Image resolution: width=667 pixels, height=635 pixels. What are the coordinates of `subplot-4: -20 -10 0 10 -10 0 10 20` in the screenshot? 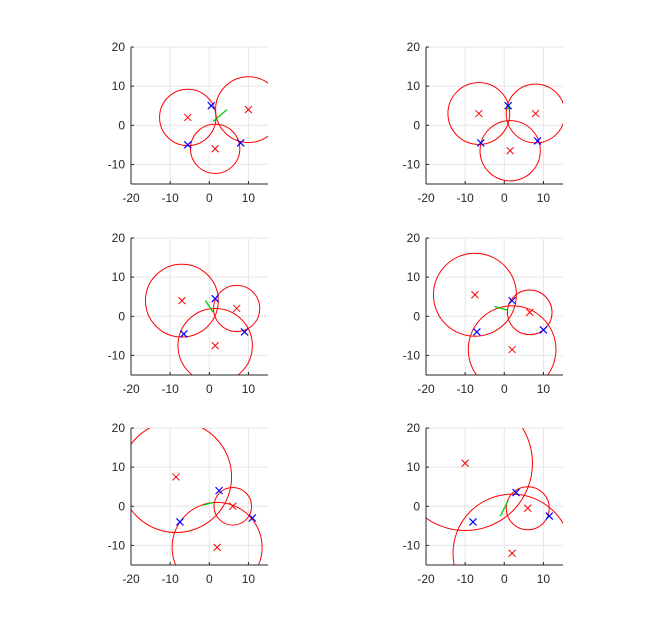 It's located at (483, 313).